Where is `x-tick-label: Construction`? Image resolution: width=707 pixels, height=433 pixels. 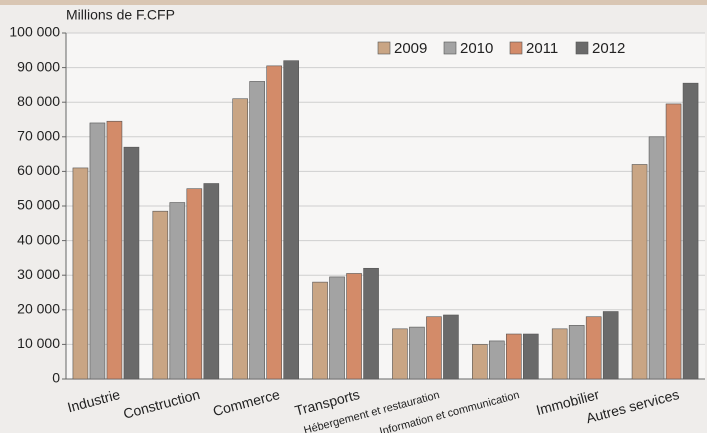
x-tick-label: Construction is located at coordinates (161, 404).